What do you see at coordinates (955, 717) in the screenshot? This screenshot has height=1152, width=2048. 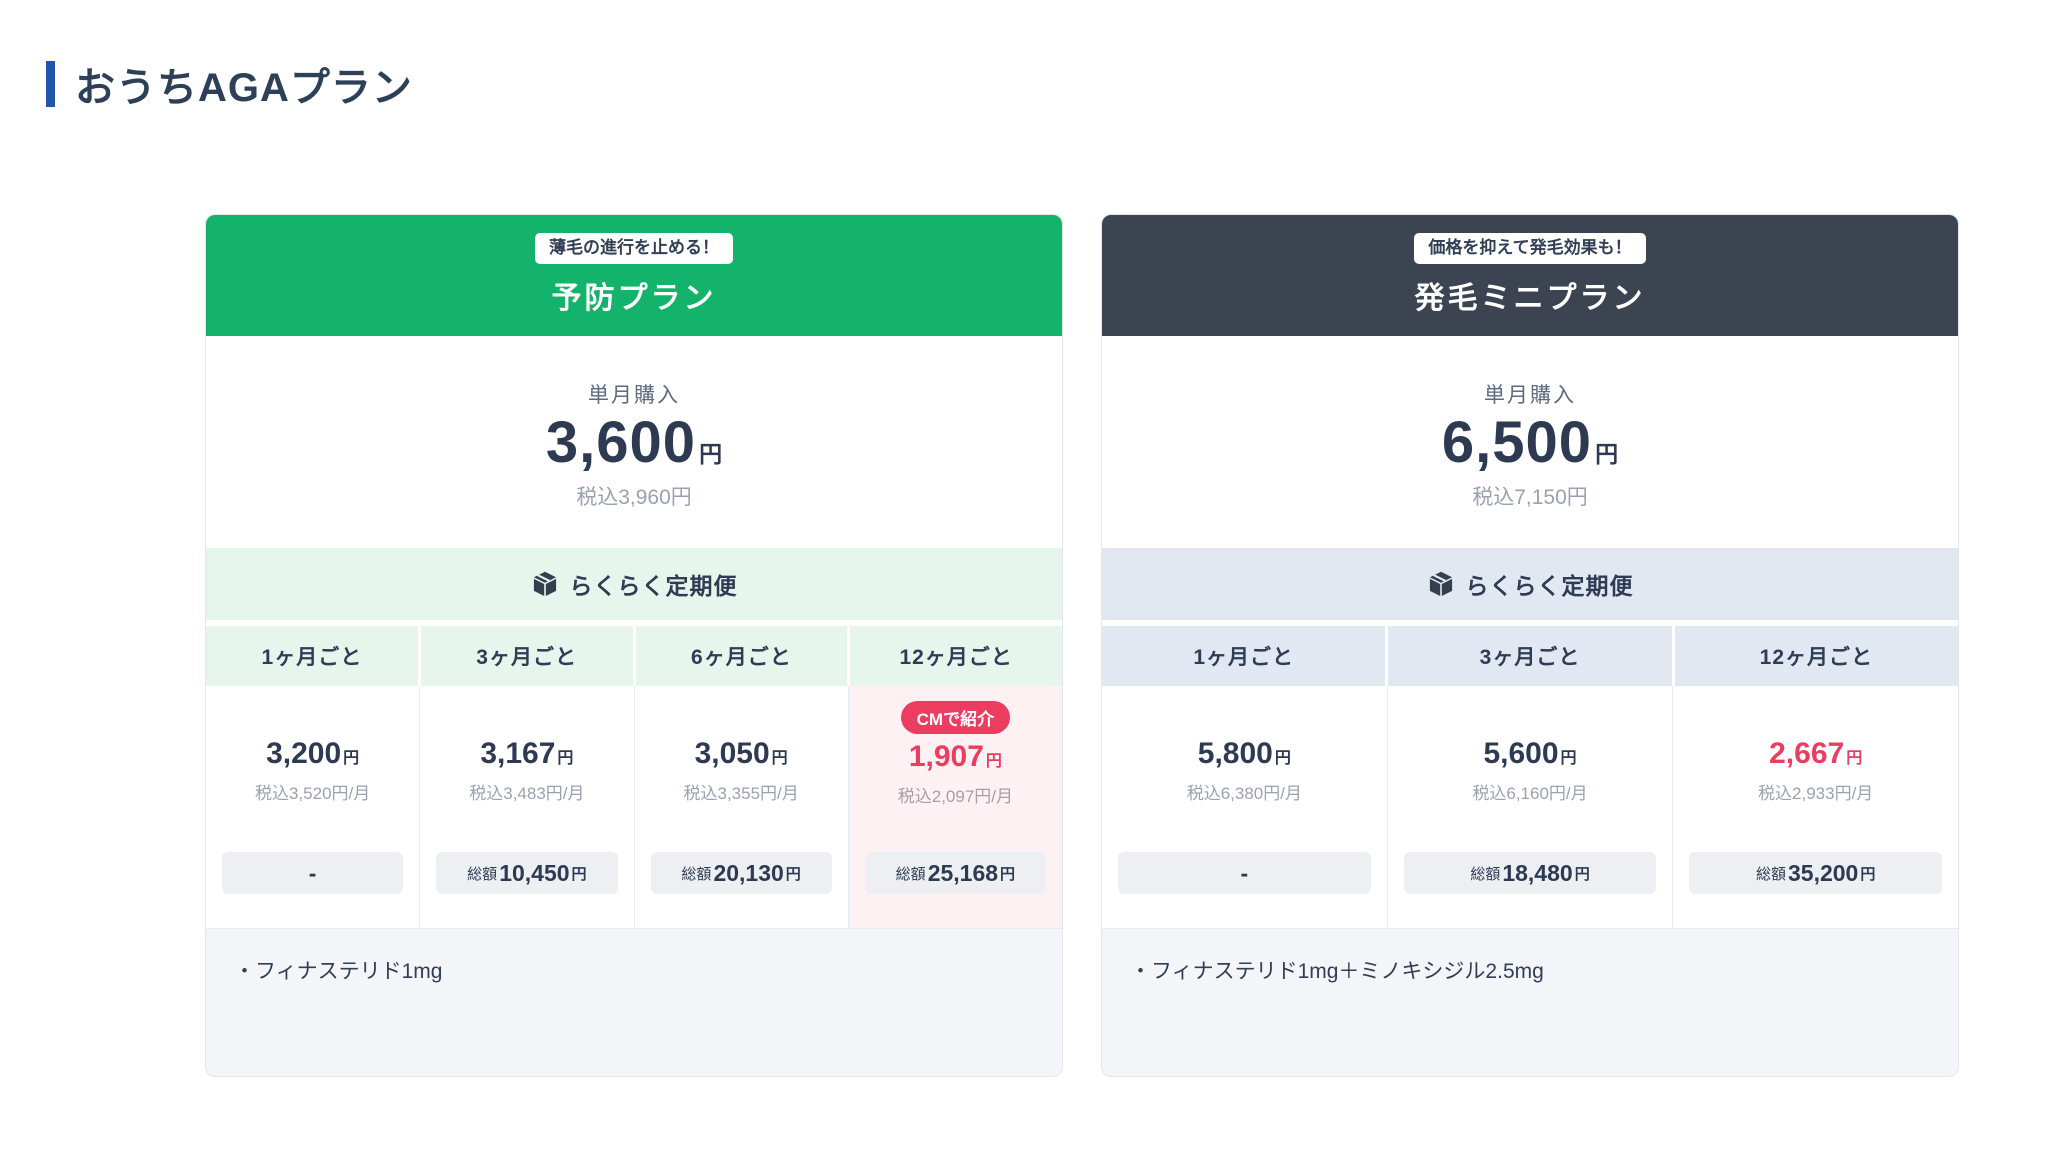 I see `cm-featured-badge: CMで紹介` at bounding box center [955, 717].